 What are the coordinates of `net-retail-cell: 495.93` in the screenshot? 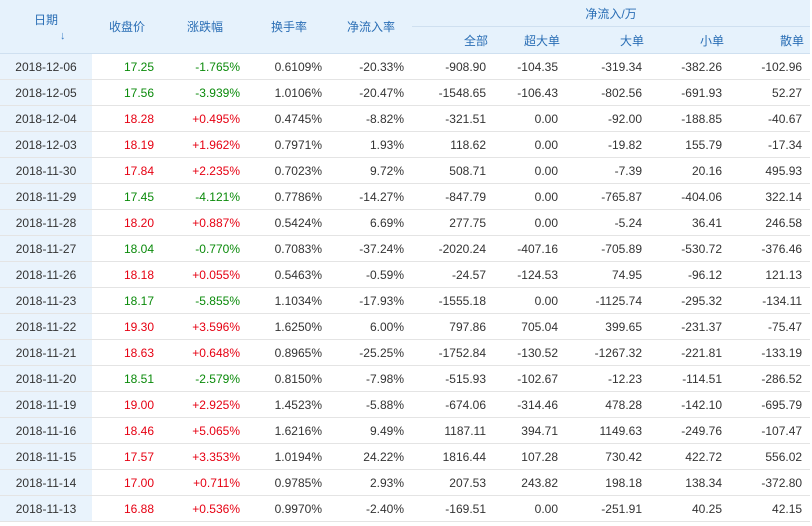 It's located at (770, 170).